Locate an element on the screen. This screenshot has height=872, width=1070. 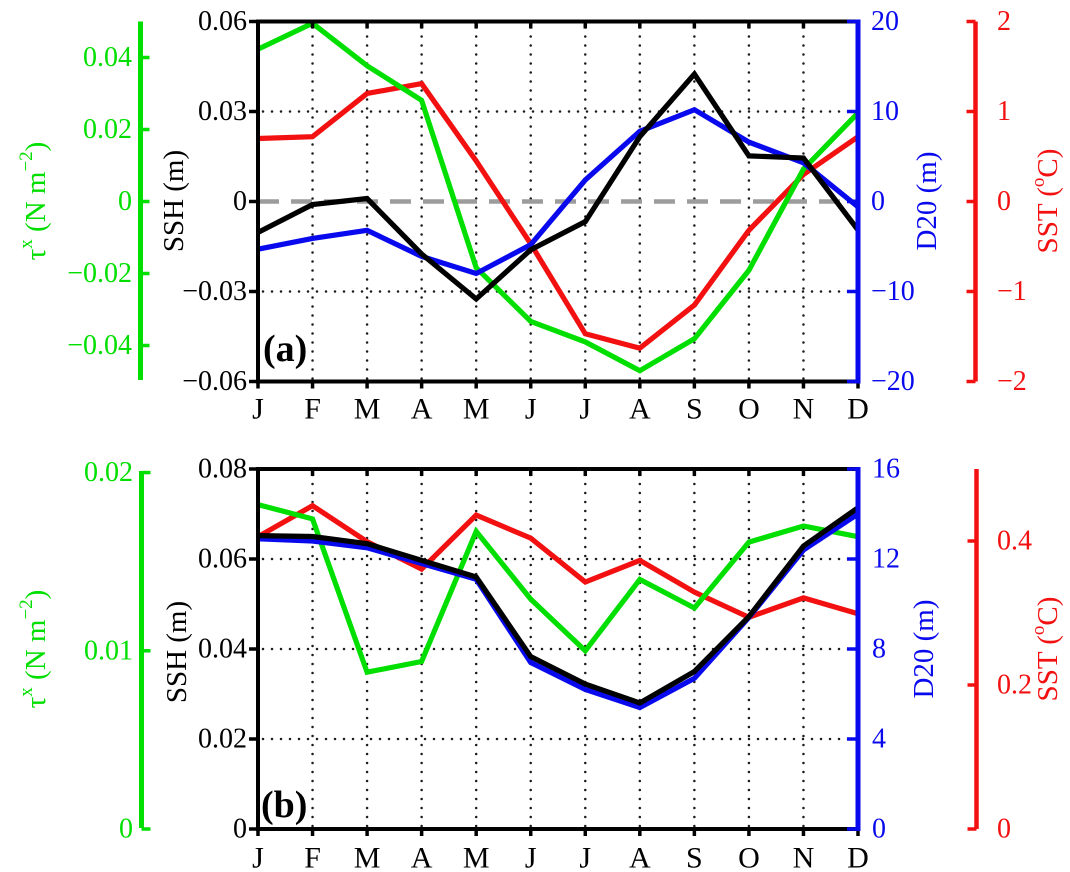
d20-tick-label: −10 is located at coordinates (893, 291).